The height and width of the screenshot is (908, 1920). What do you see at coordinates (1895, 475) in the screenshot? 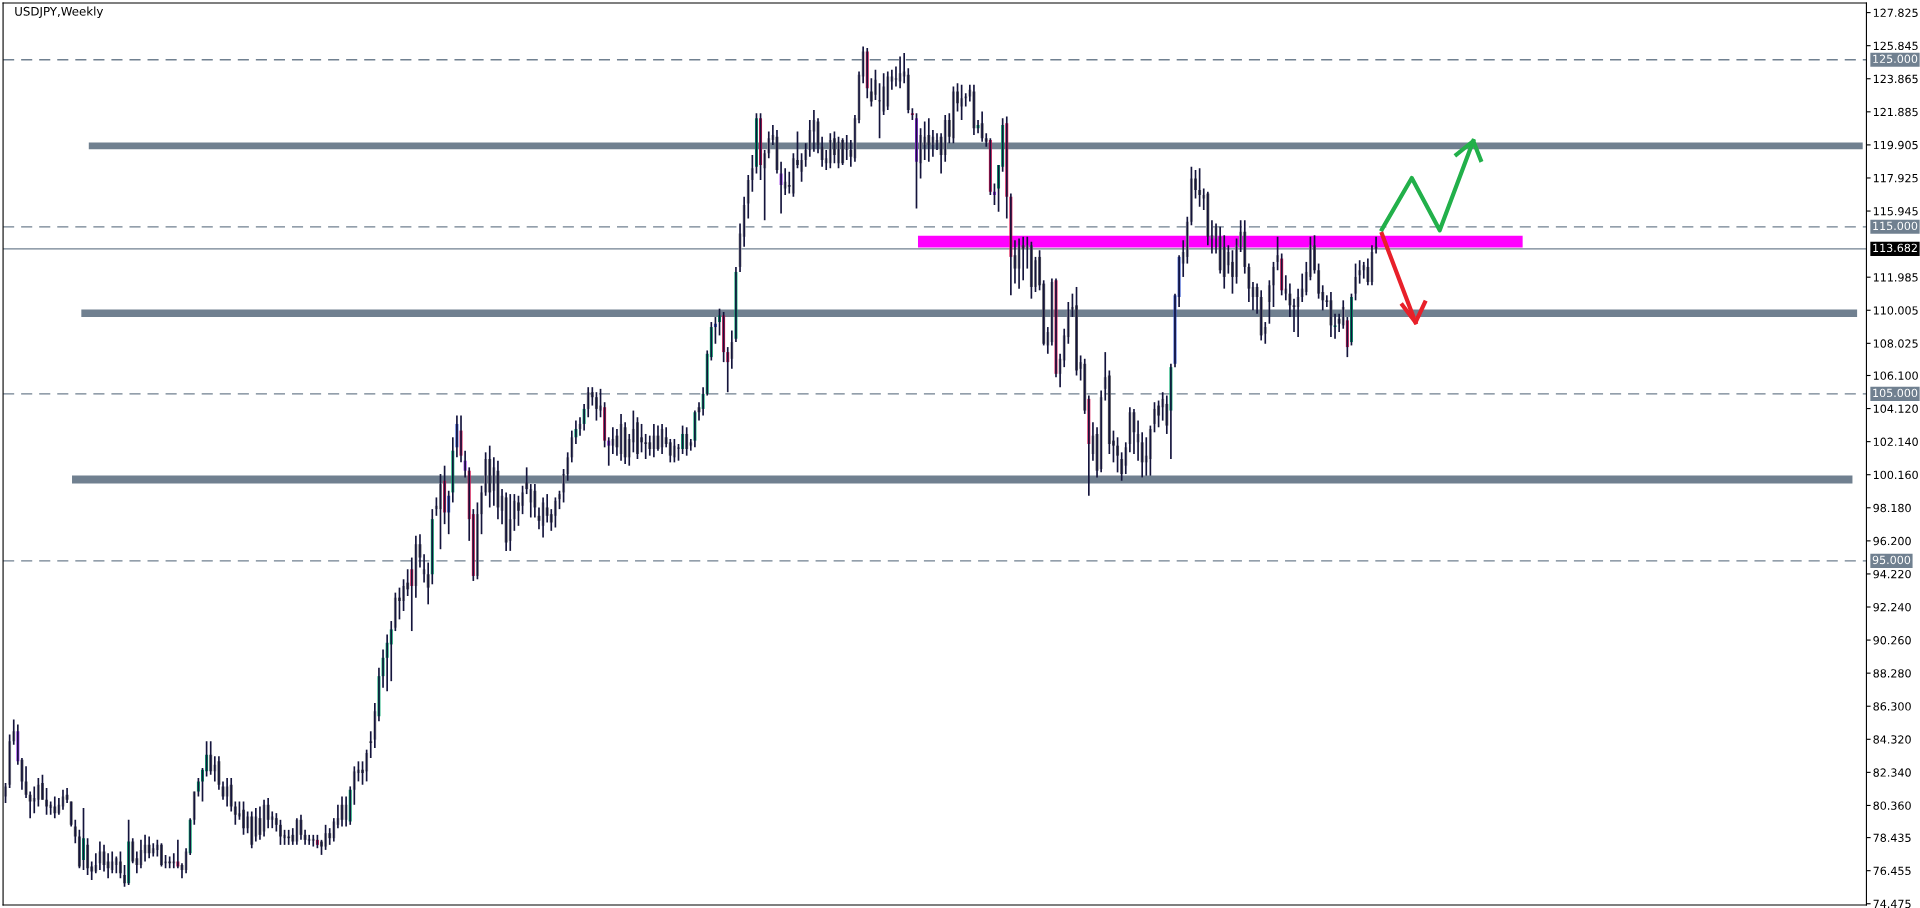
I see `y-tick-label: 100.160` at bounding box center [1895, 475].